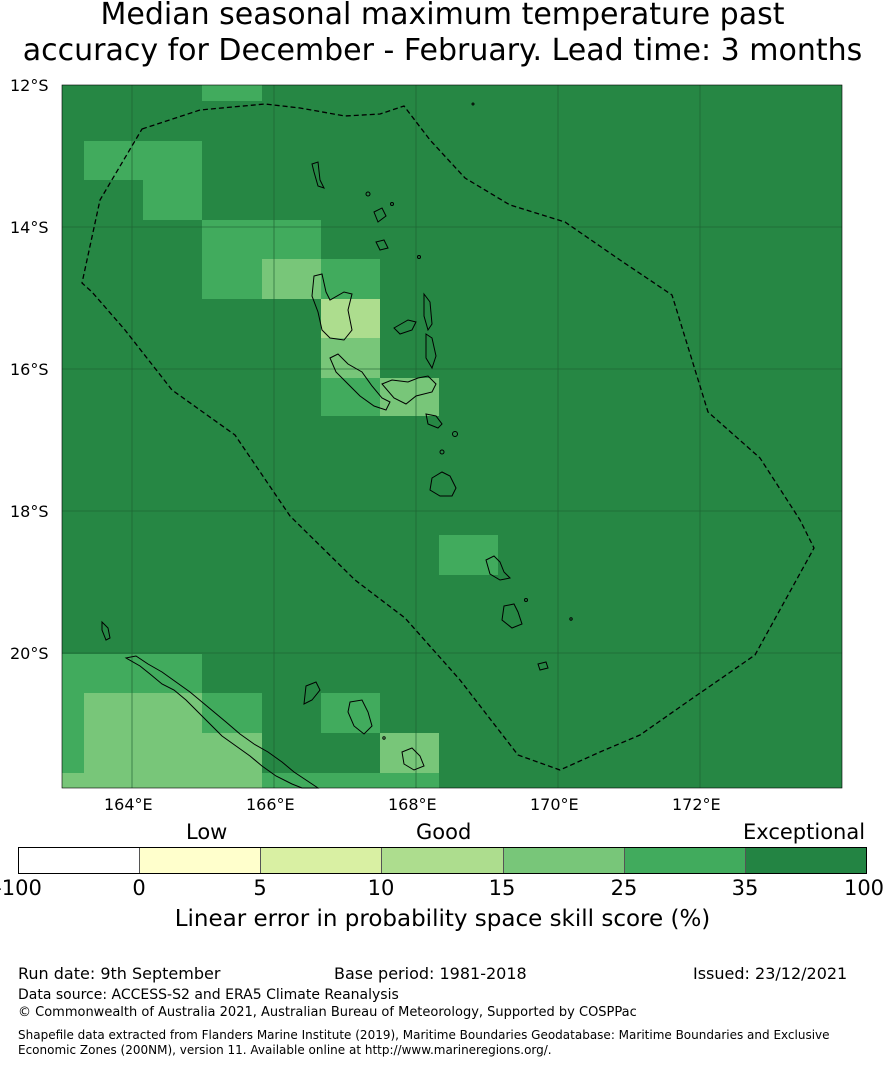 Image resolution: width=885 pixels, height=1065 pixels. I want to click on island-efate, so click(443, 484).